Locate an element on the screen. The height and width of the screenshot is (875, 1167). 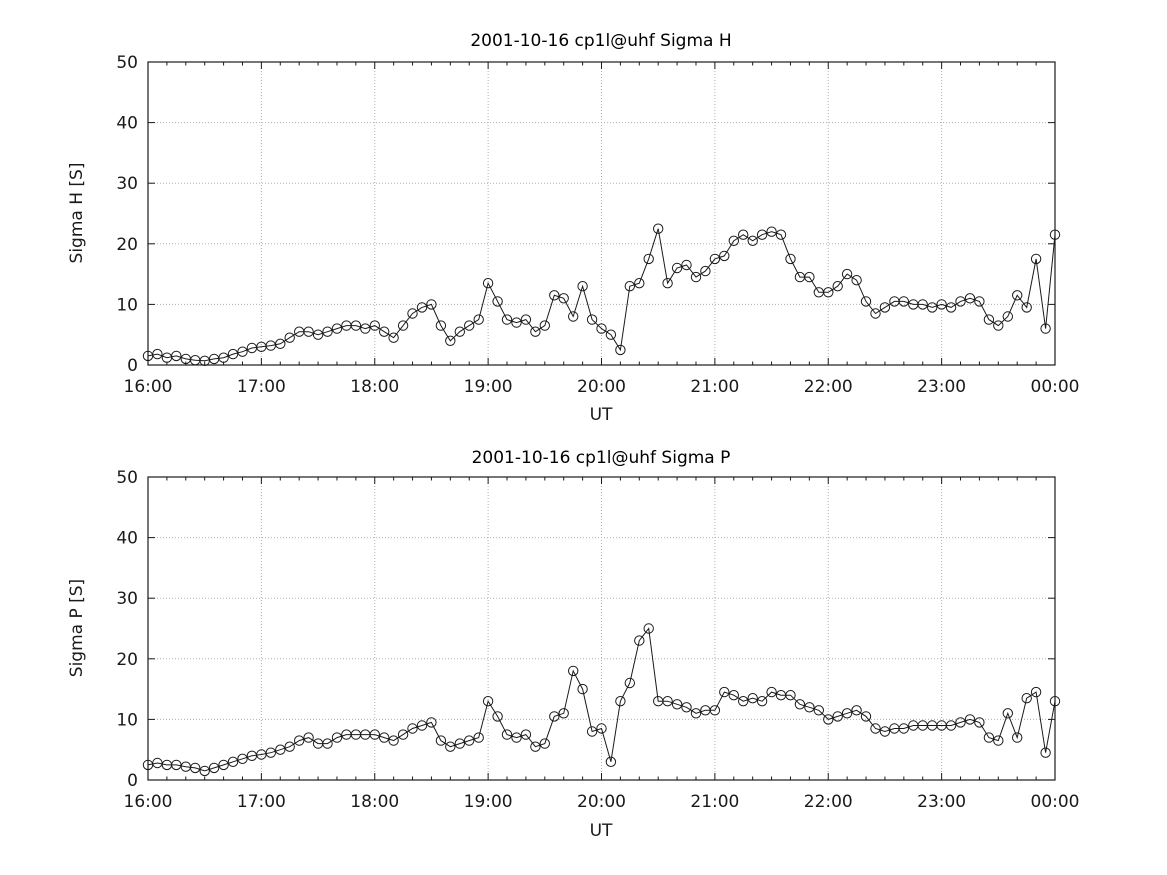
sigma-p-ylabel: Sigma P [S] is located at coordinates (77, 628).